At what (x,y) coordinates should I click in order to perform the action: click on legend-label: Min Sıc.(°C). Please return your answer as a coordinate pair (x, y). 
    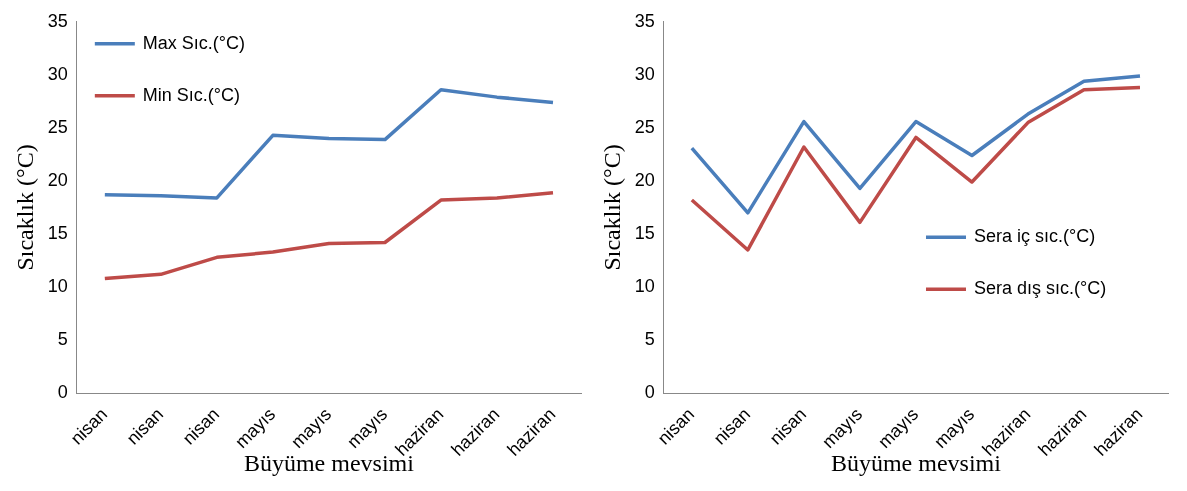
    Looking at the image, I should click on (191, 94).